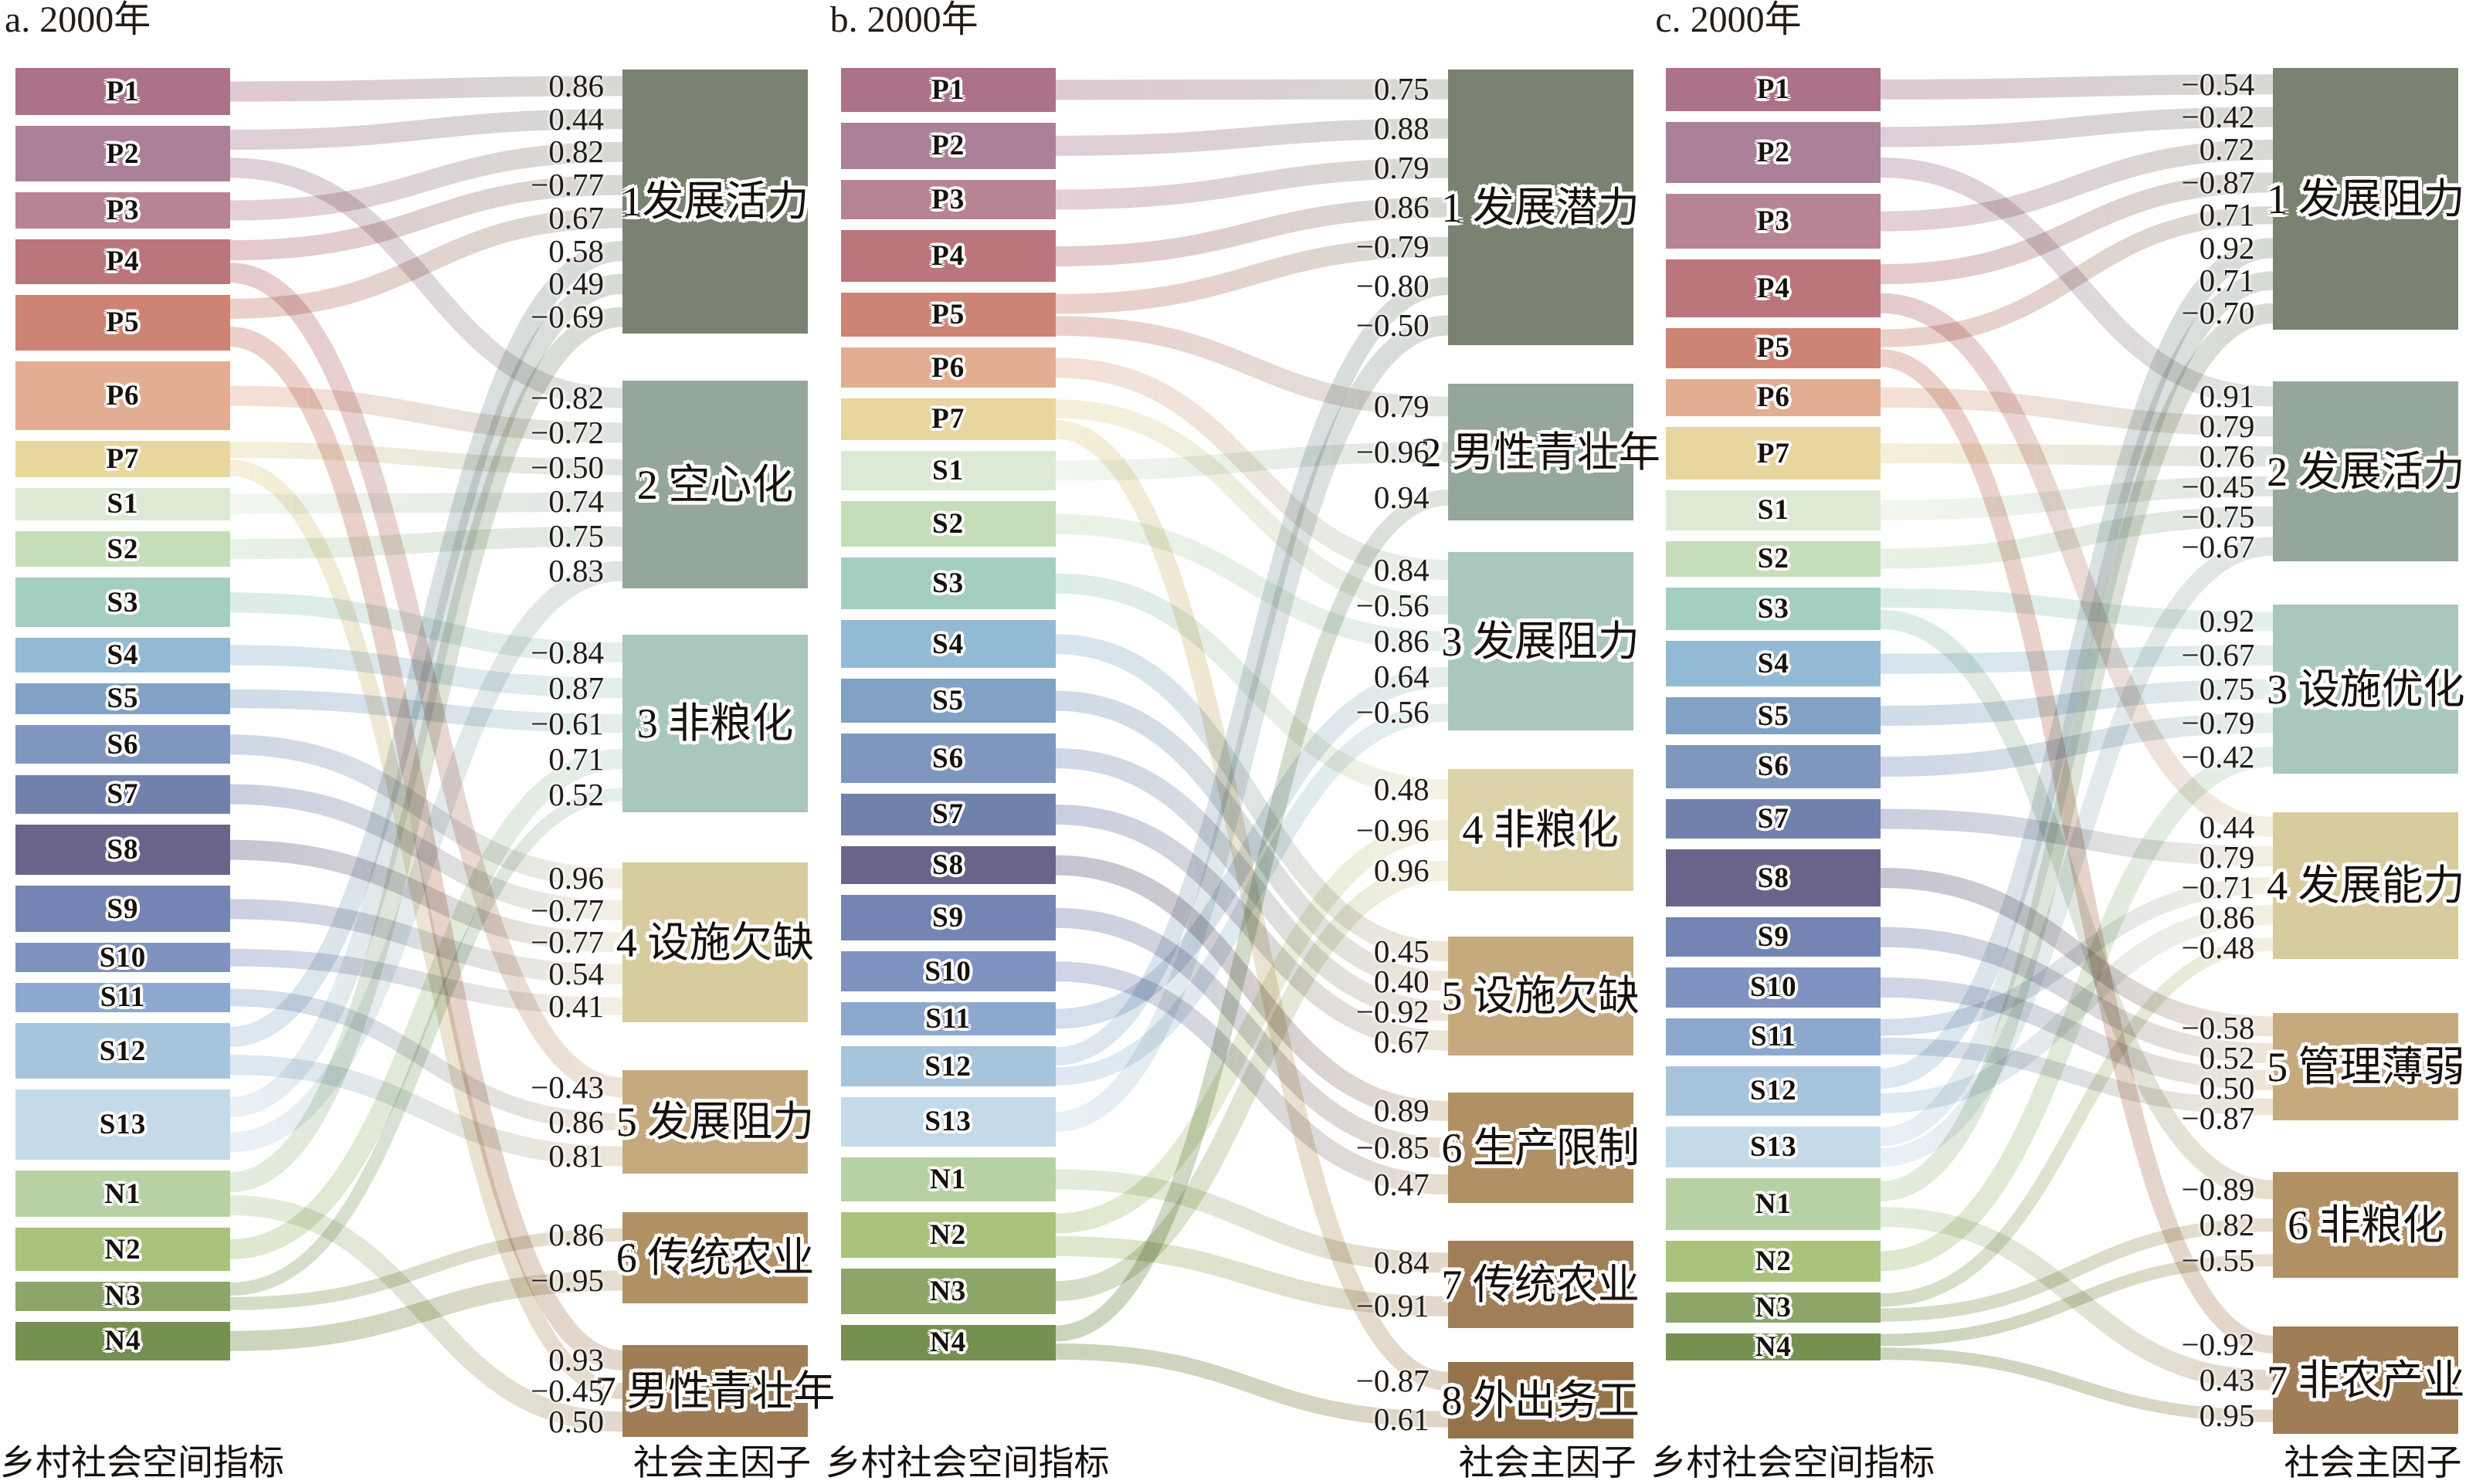 This screenshot has height=1484, width=2476. What do you see at coordinates (2218, 516) in the screenshot?
I see `loading-value: −0.75` at bounding box center [2218, 516].